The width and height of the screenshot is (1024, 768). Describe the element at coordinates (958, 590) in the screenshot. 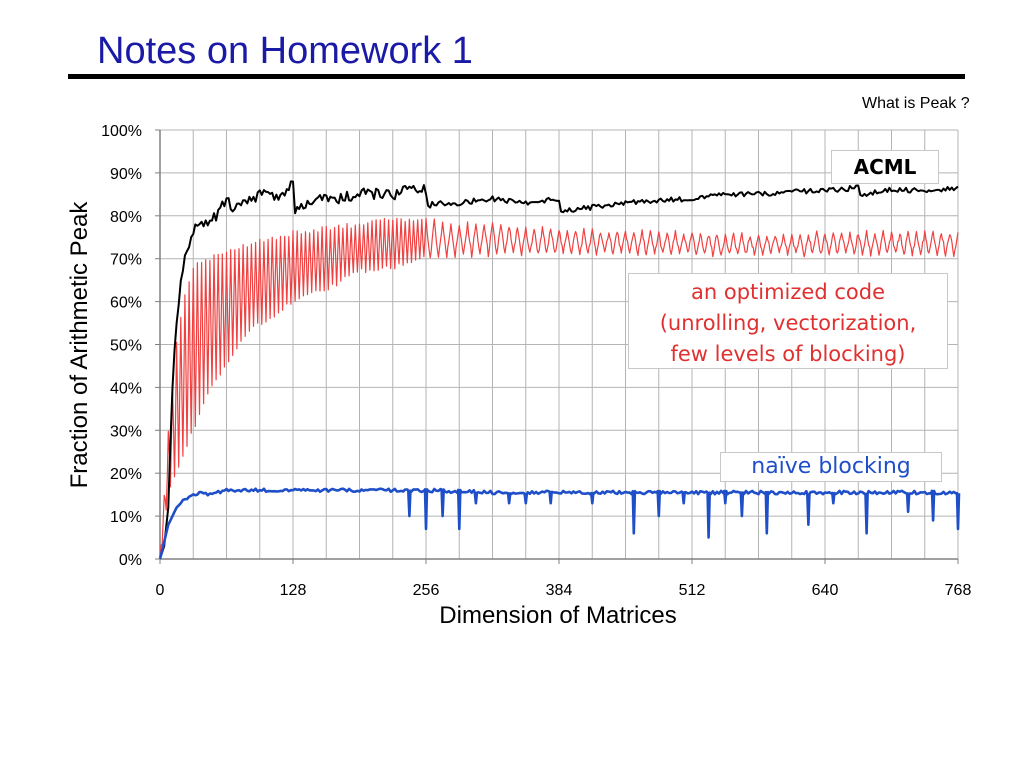

I see `x-tick-label: 768` at that location.